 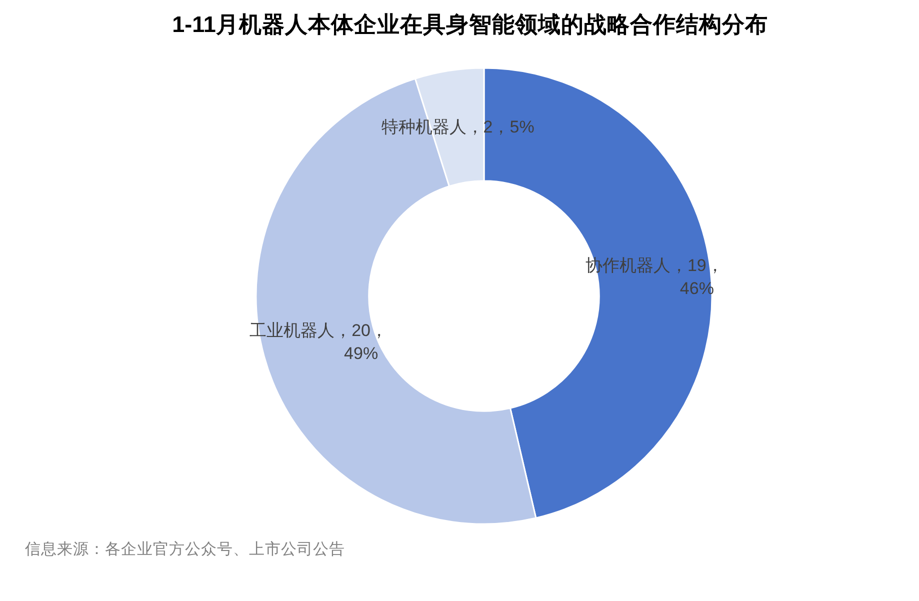 What do you see at coordinates (470, 24) in the screenshot?
I see `chart-title: 1-11月机器人本体企业在具身智能领域的战略合作结构分布` at bounding box center [470, 24].